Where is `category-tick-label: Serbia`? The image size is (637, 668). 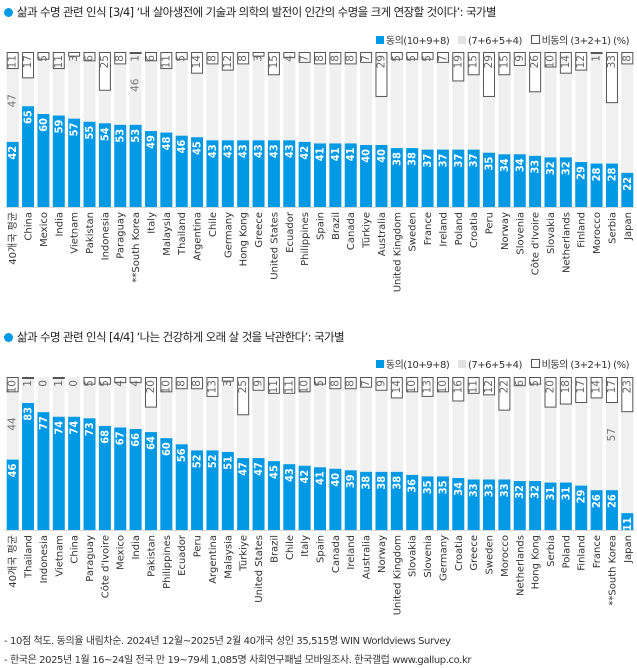
category-tick-label: Serbia is located at coordinates (551, 551).